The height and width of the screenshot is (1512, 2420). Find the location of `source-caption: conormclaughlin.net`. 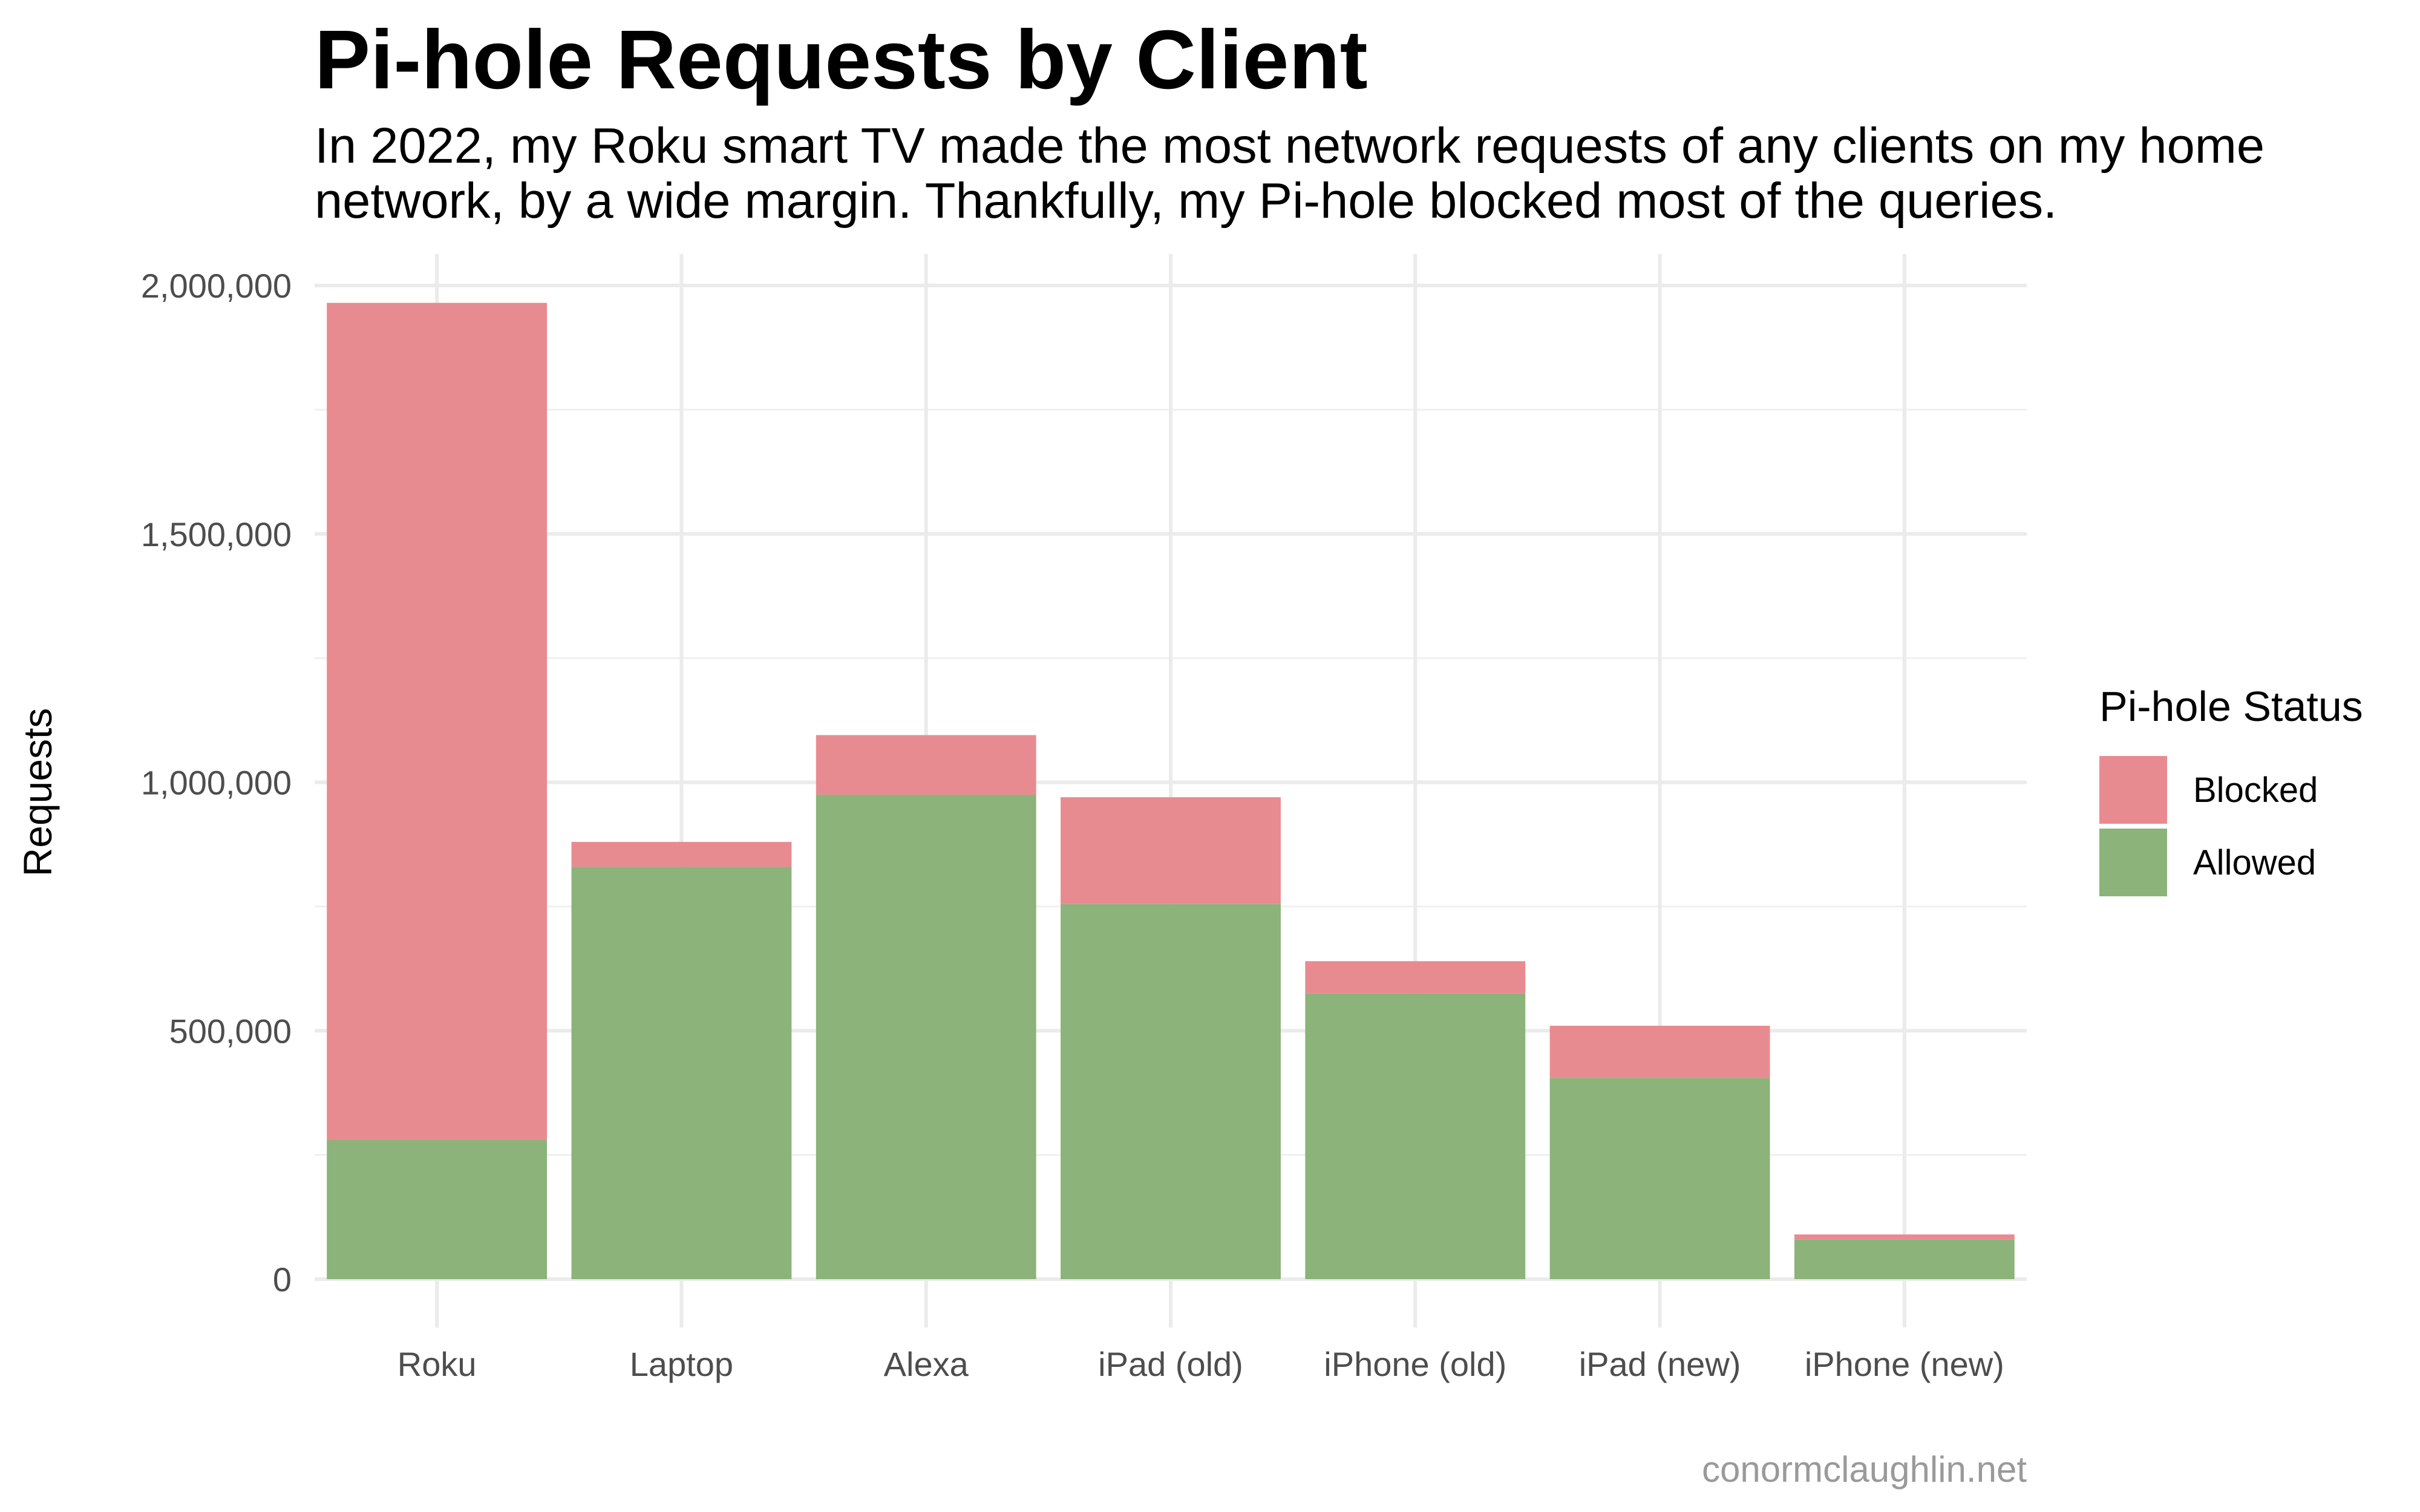

source-caption: conormclaughlin.net is located at coordinates (1864, 1469).